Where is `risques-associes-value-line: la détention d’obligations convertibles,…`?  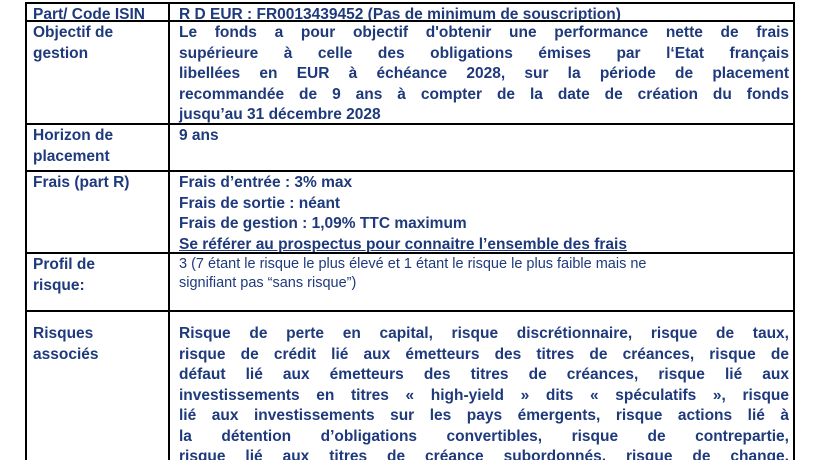 risques-associes-value-line: la détention d’obligations convertibles,… is located at coordinates (484, 436).